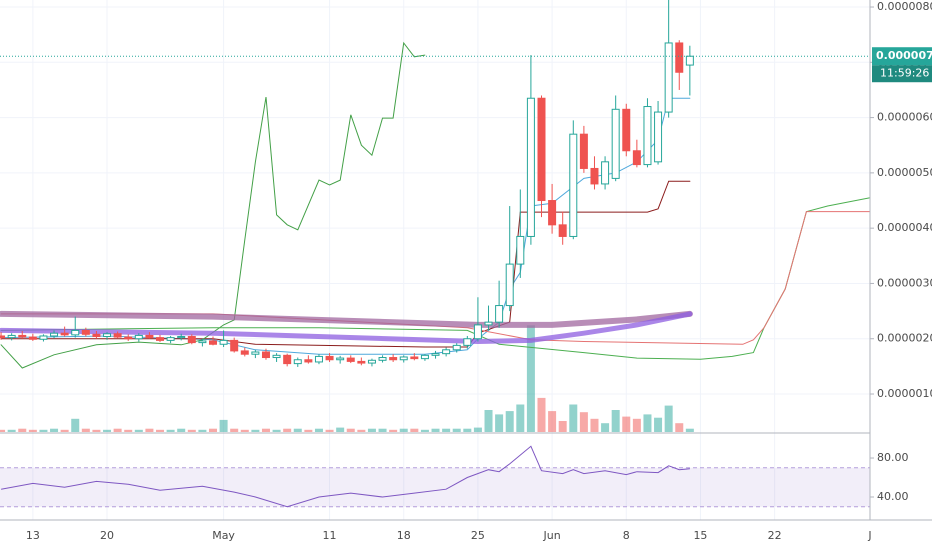  Describe the element at coordinates (775, 535) in the screenshot. I see `x-tick-label: 22` at that location.